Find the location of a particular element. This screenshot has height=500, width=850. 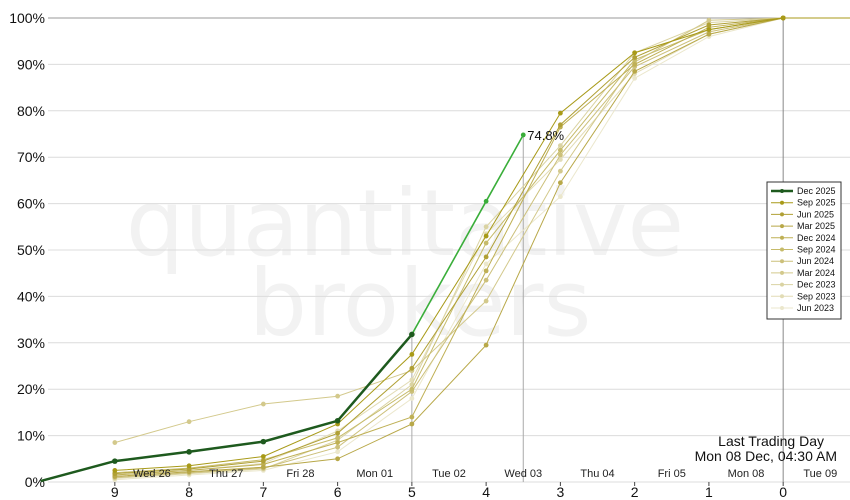

y-axis-ticks: 0% 10% 20% 30% 40% 50% 60% 70% 80% 90% 100% is located at coordinates (27, 250).